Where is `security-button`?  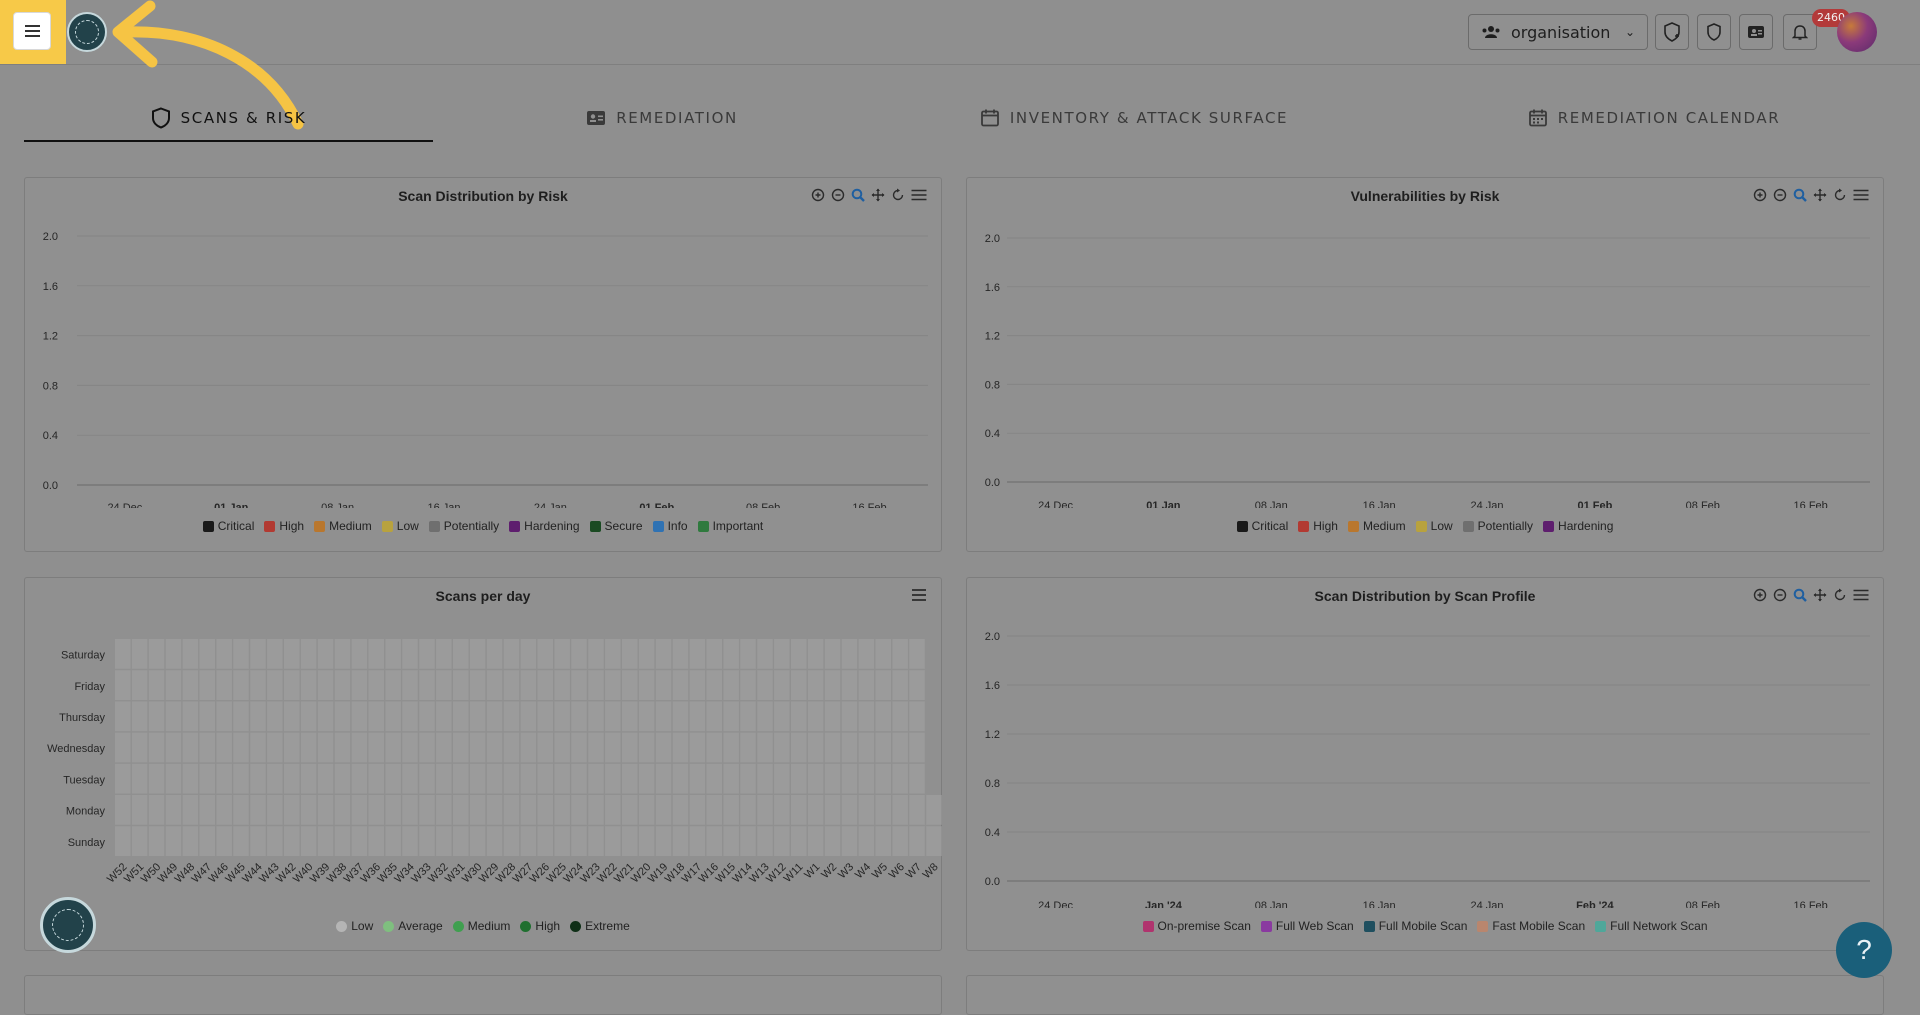 security-button is located at coordinates (1714, 32).